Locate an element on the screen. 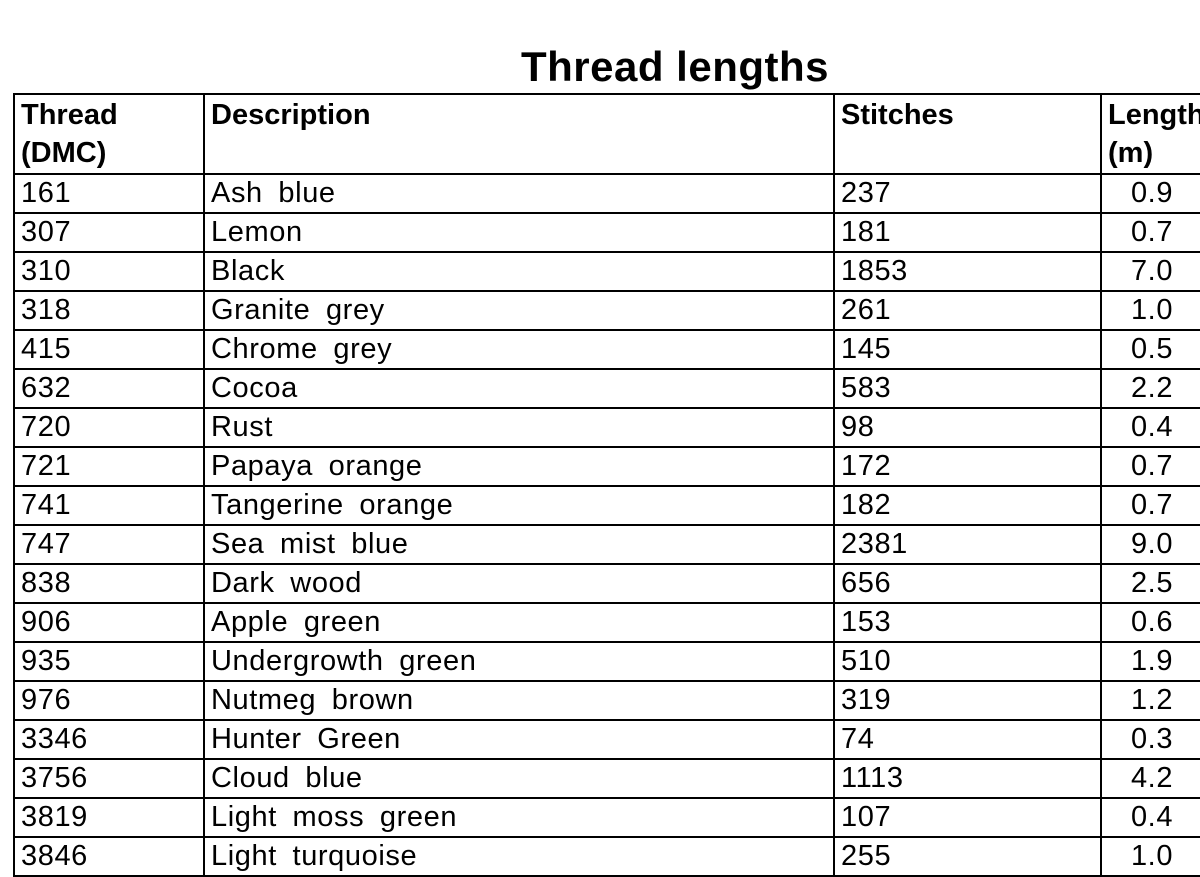 This screenshot has height=877, width=1200. cell-description: Granite grey is located at coordinates (519, 310).